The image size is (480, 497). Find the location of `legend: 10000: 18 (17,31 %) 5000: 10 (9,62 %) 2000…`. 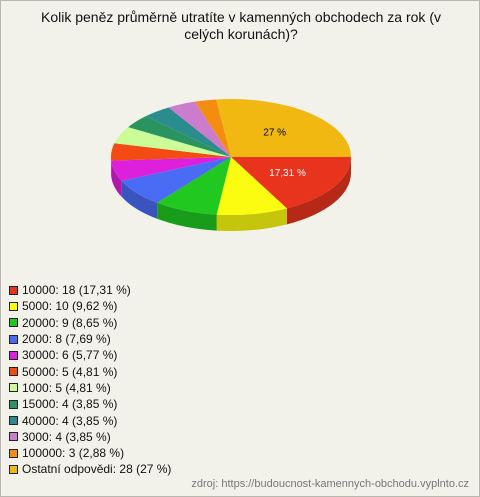

legend: 10000: 18 (17,31 %) 5000: 10 (9,62 %) 2000… is located at coordinates (90, 380).